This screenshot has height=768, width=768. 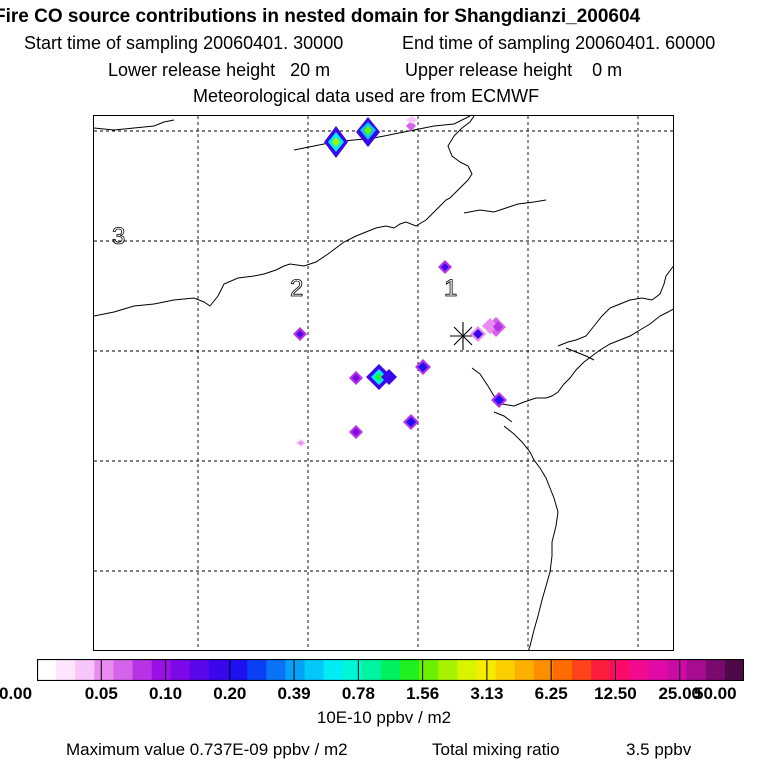 What do you see at coordinates (463, 336) in the screenshot?
I see `station-star-marker` at bounding box center [463, 336].